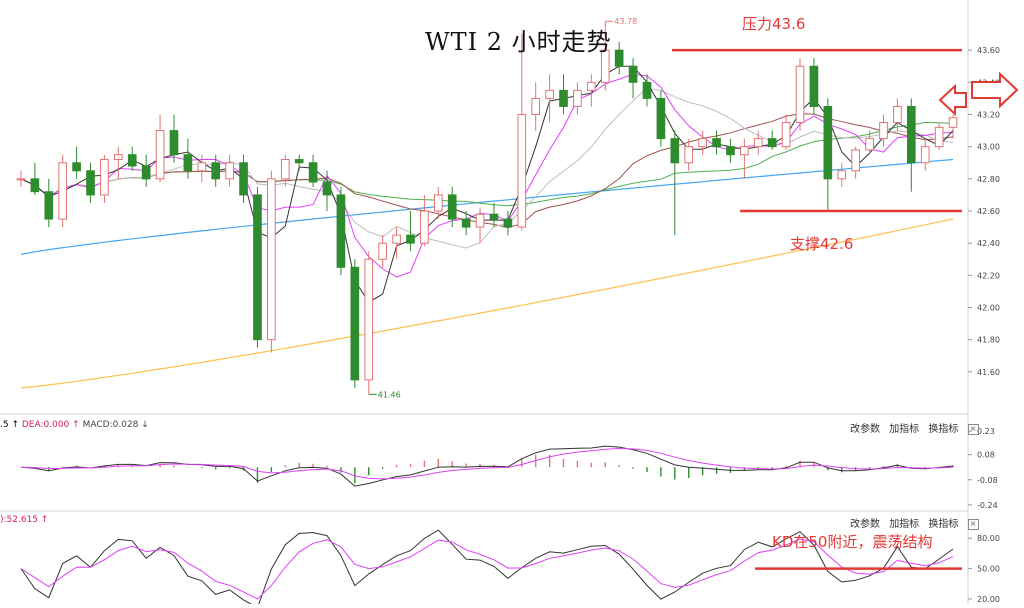 This screenshot has width=1024, height=608. Describe the element at coordinates (487, 206) in the screenshot. I see `ma-blue-line` at that location.